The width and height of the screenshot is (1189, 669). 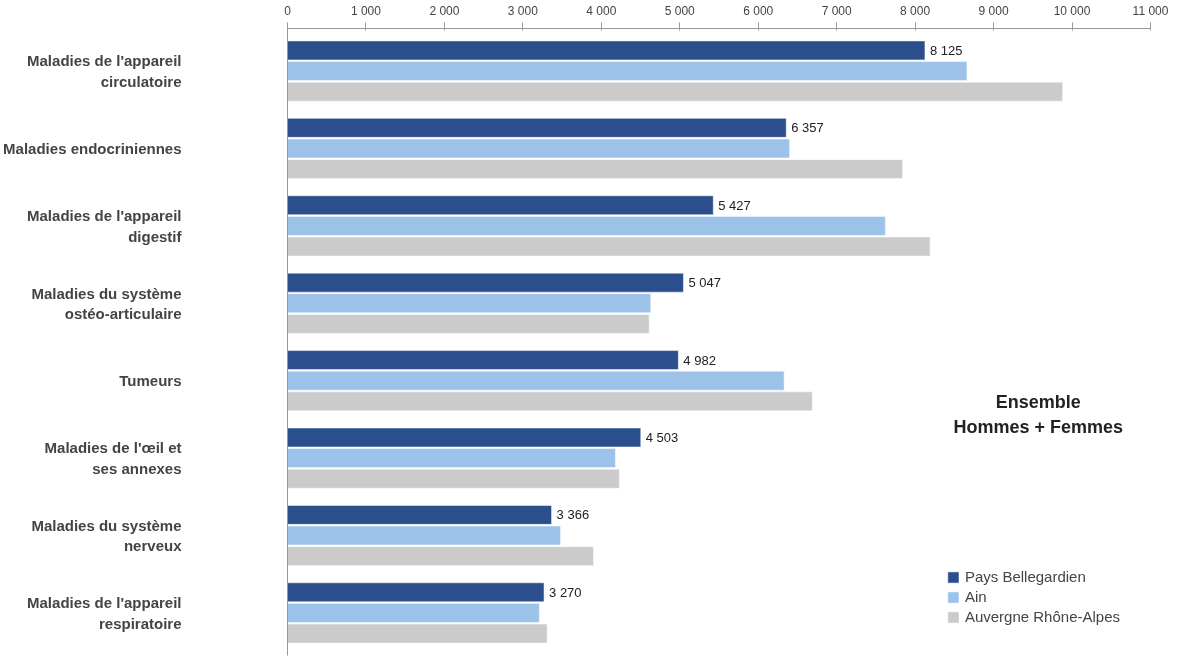 I want to click on x-tick-label: 8 000, so click(x=915, y=10).